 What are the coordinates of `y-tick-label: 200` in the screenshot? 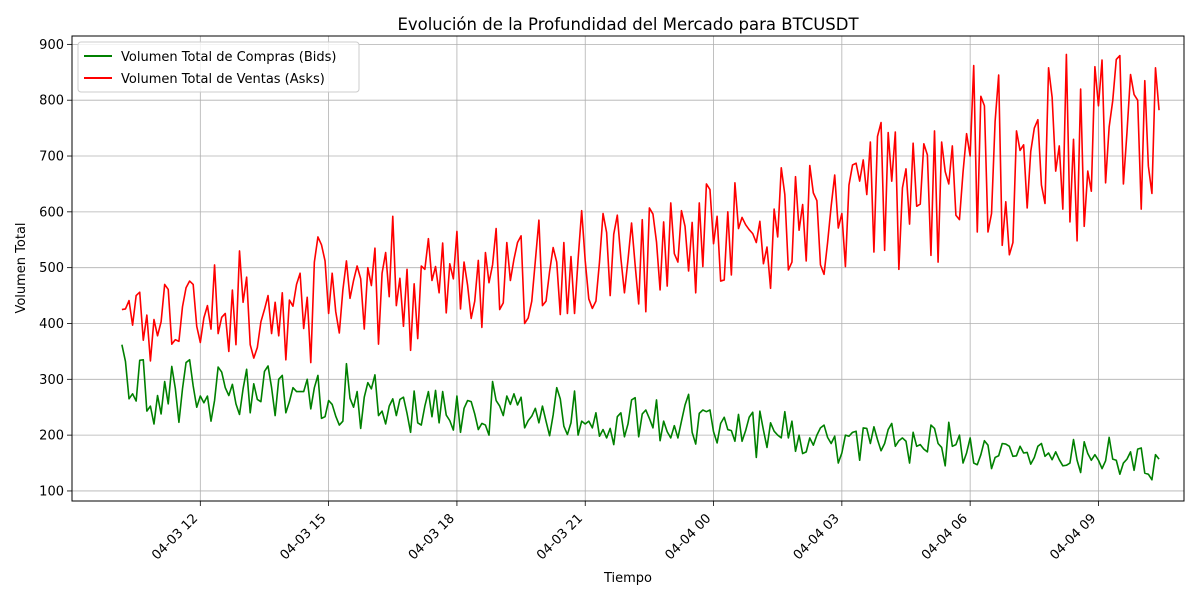 It's located at (51, 436).